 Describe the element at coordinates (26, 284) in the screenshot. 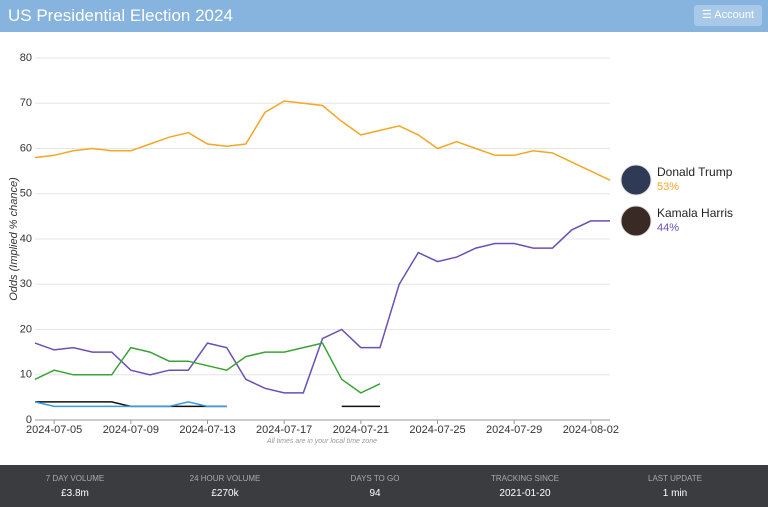

I see `y-tick-label: 30` at that location.